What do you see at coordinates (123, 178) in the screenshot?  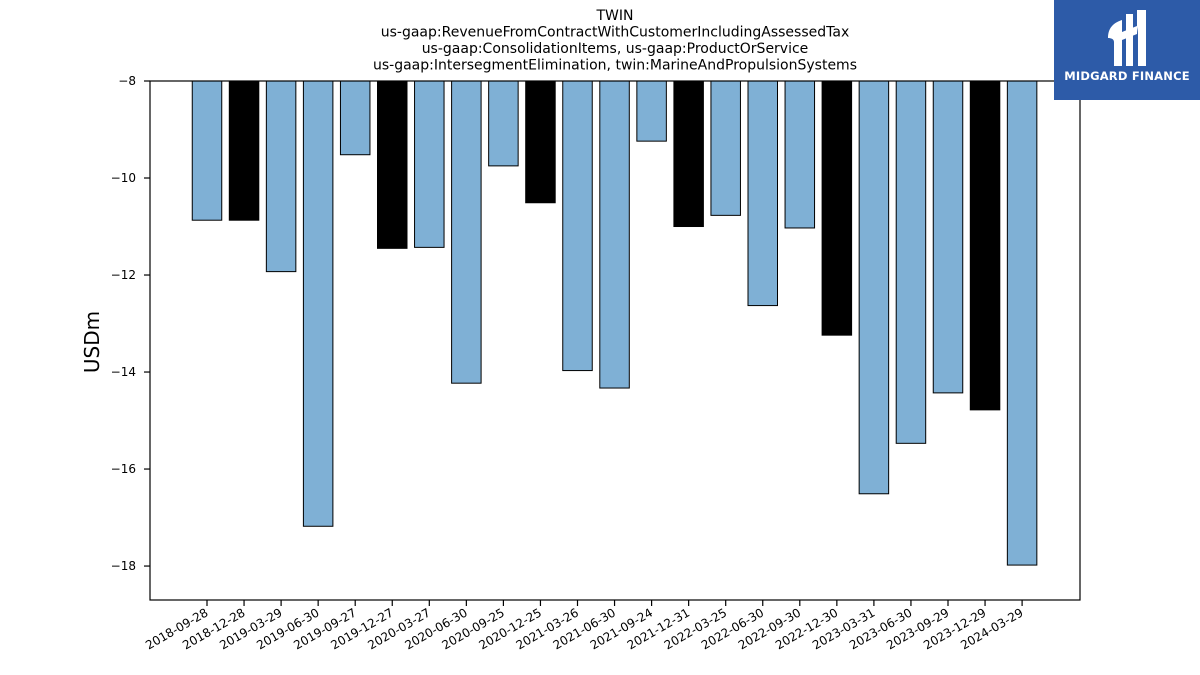 I see `y-tick-label: −10` at bounding box center [123, 178].